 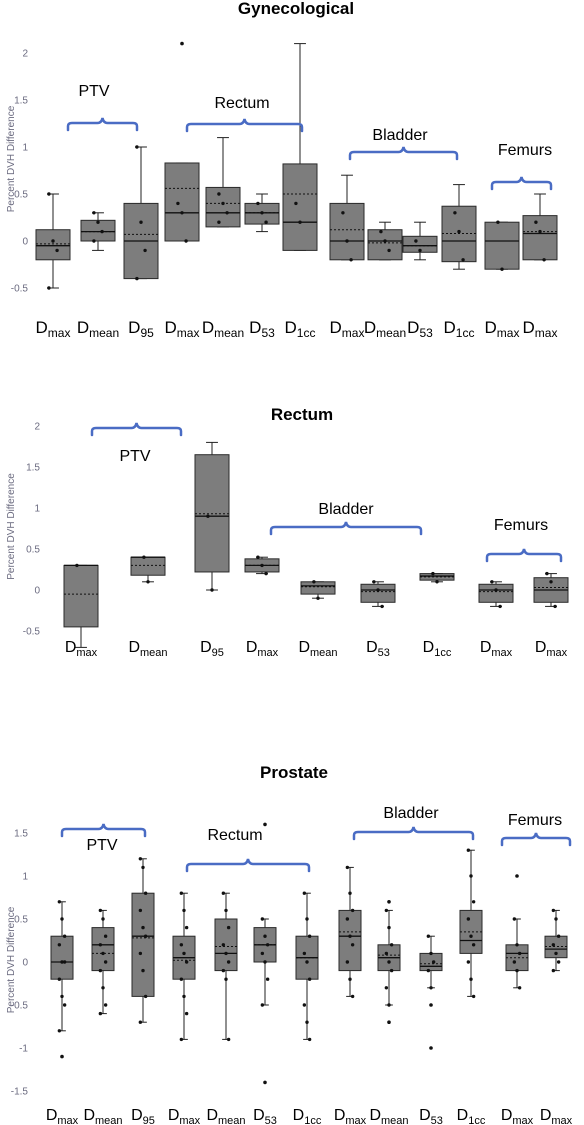 What do you see at coordinates (25, 148) in the screenshot?
I see `y-tick-label: 1` at bounding box center [25, 148].